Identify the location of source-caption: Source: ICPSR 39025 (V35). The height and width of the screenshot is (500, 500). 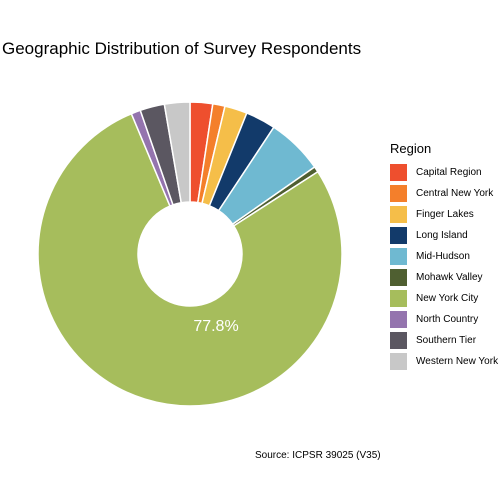
(318, 455).